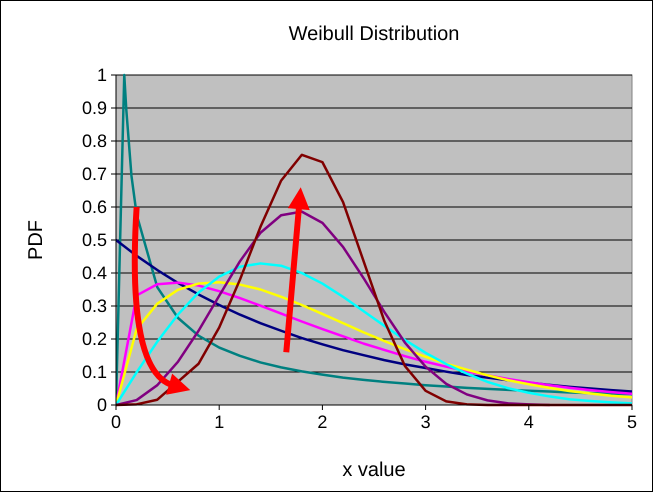 The height and width of the screenshot is (492, 653). What do you see at coordinates (94, 108) in the screenshot?
I see `y-tick-label: 0.9` at bounding box center [94, 108].